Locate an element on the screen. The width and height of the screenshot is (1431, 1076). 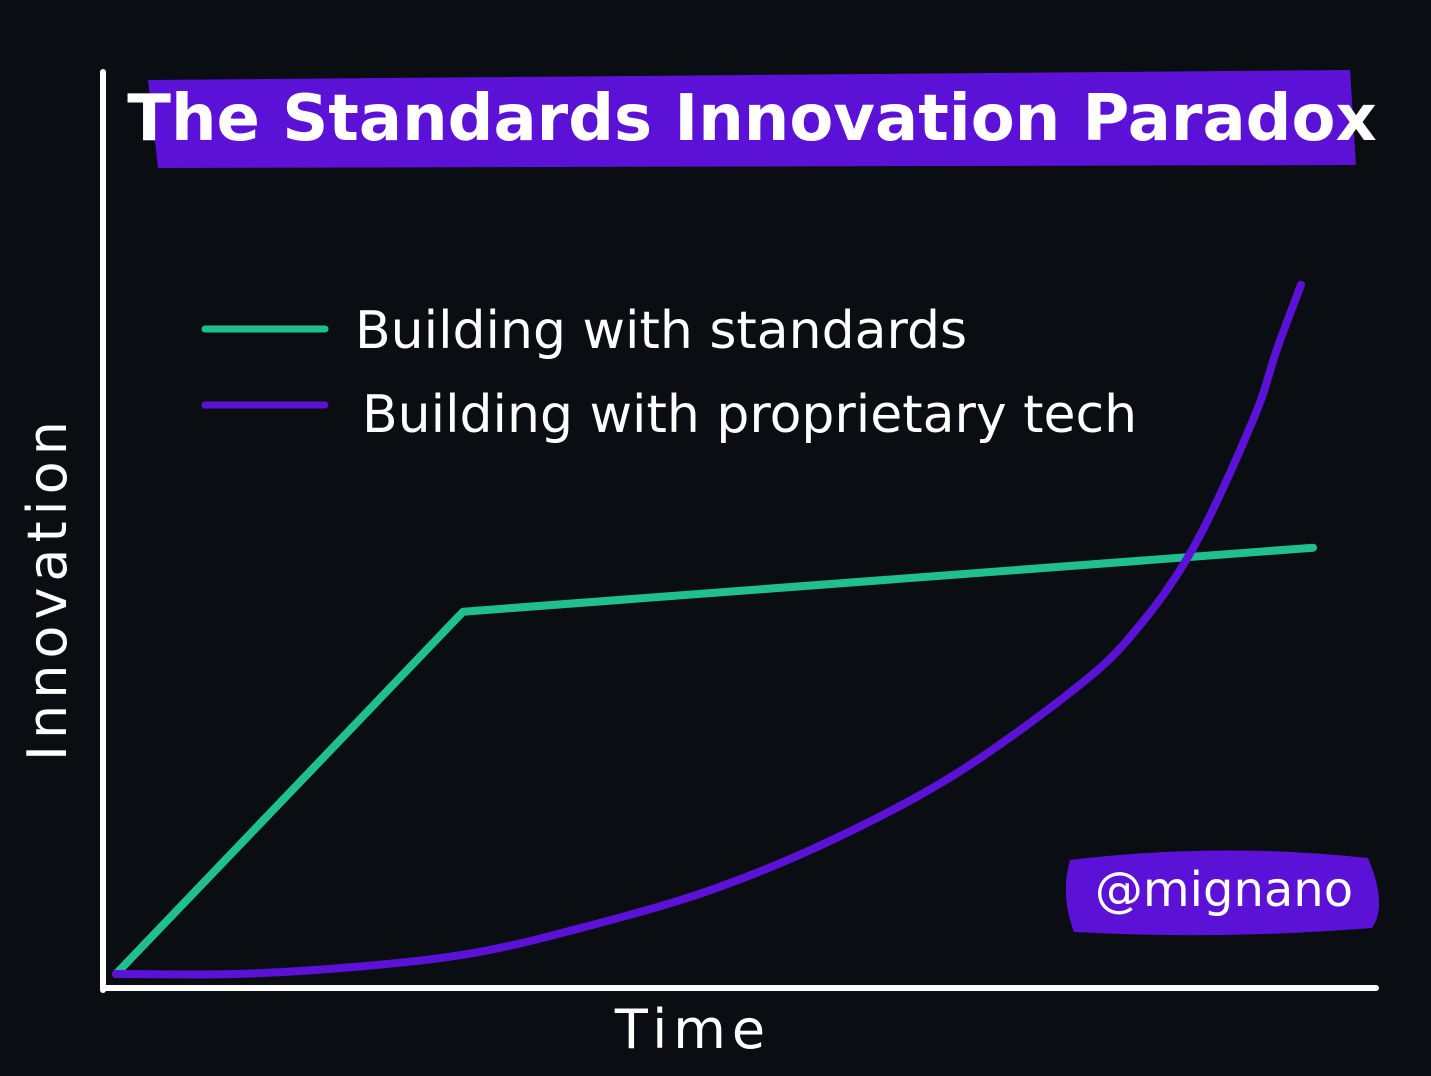
legend-label-standards: Building with standards is located at coordinates (661, 331).